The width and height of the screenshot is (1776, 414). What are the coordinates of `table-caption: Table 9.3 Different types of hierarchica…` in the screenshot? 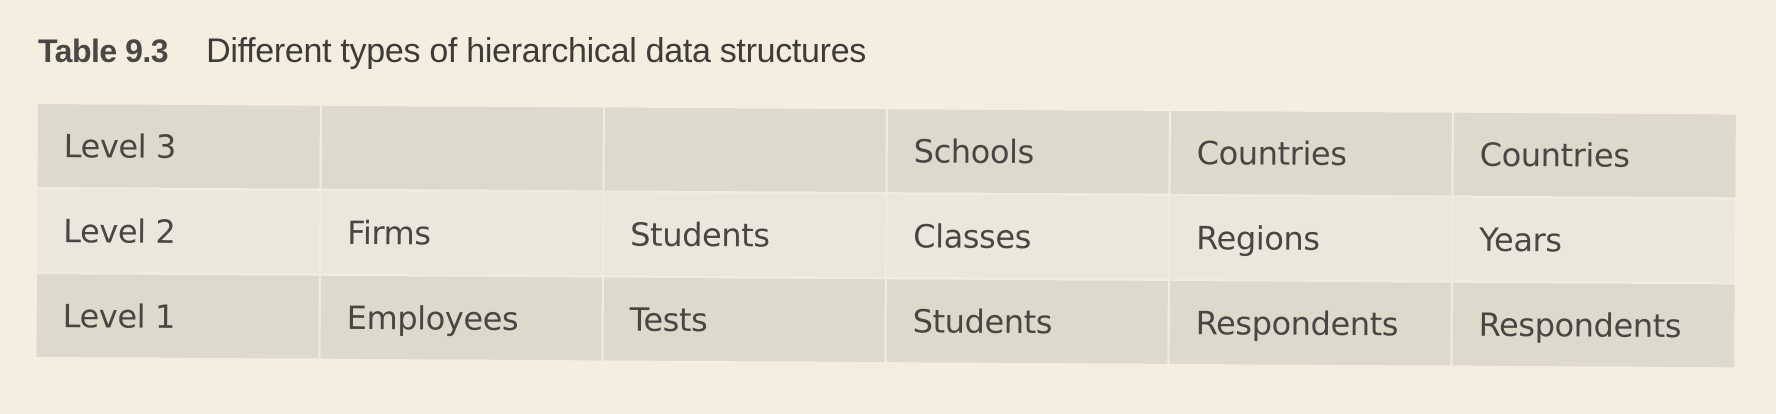 It's located at (452, 51).